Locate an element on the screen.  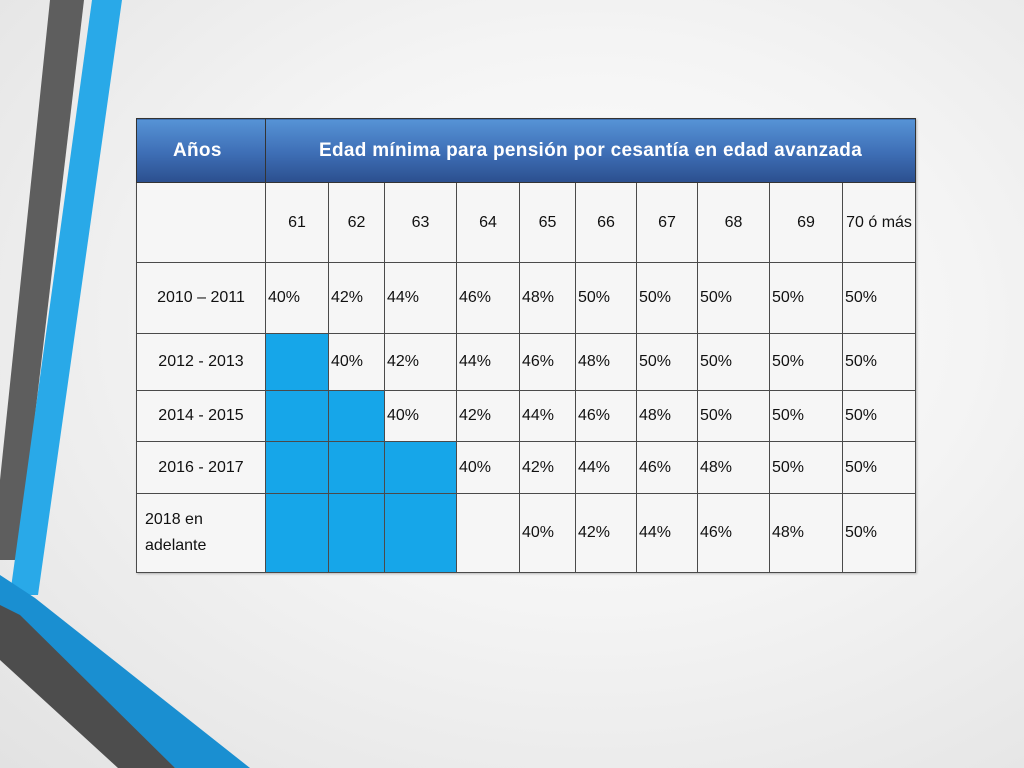
table-row: 2012 - 2013 40% 42% 44% 46% 48% 50% 50% 50% 50% is located at coordinates (526, 362).